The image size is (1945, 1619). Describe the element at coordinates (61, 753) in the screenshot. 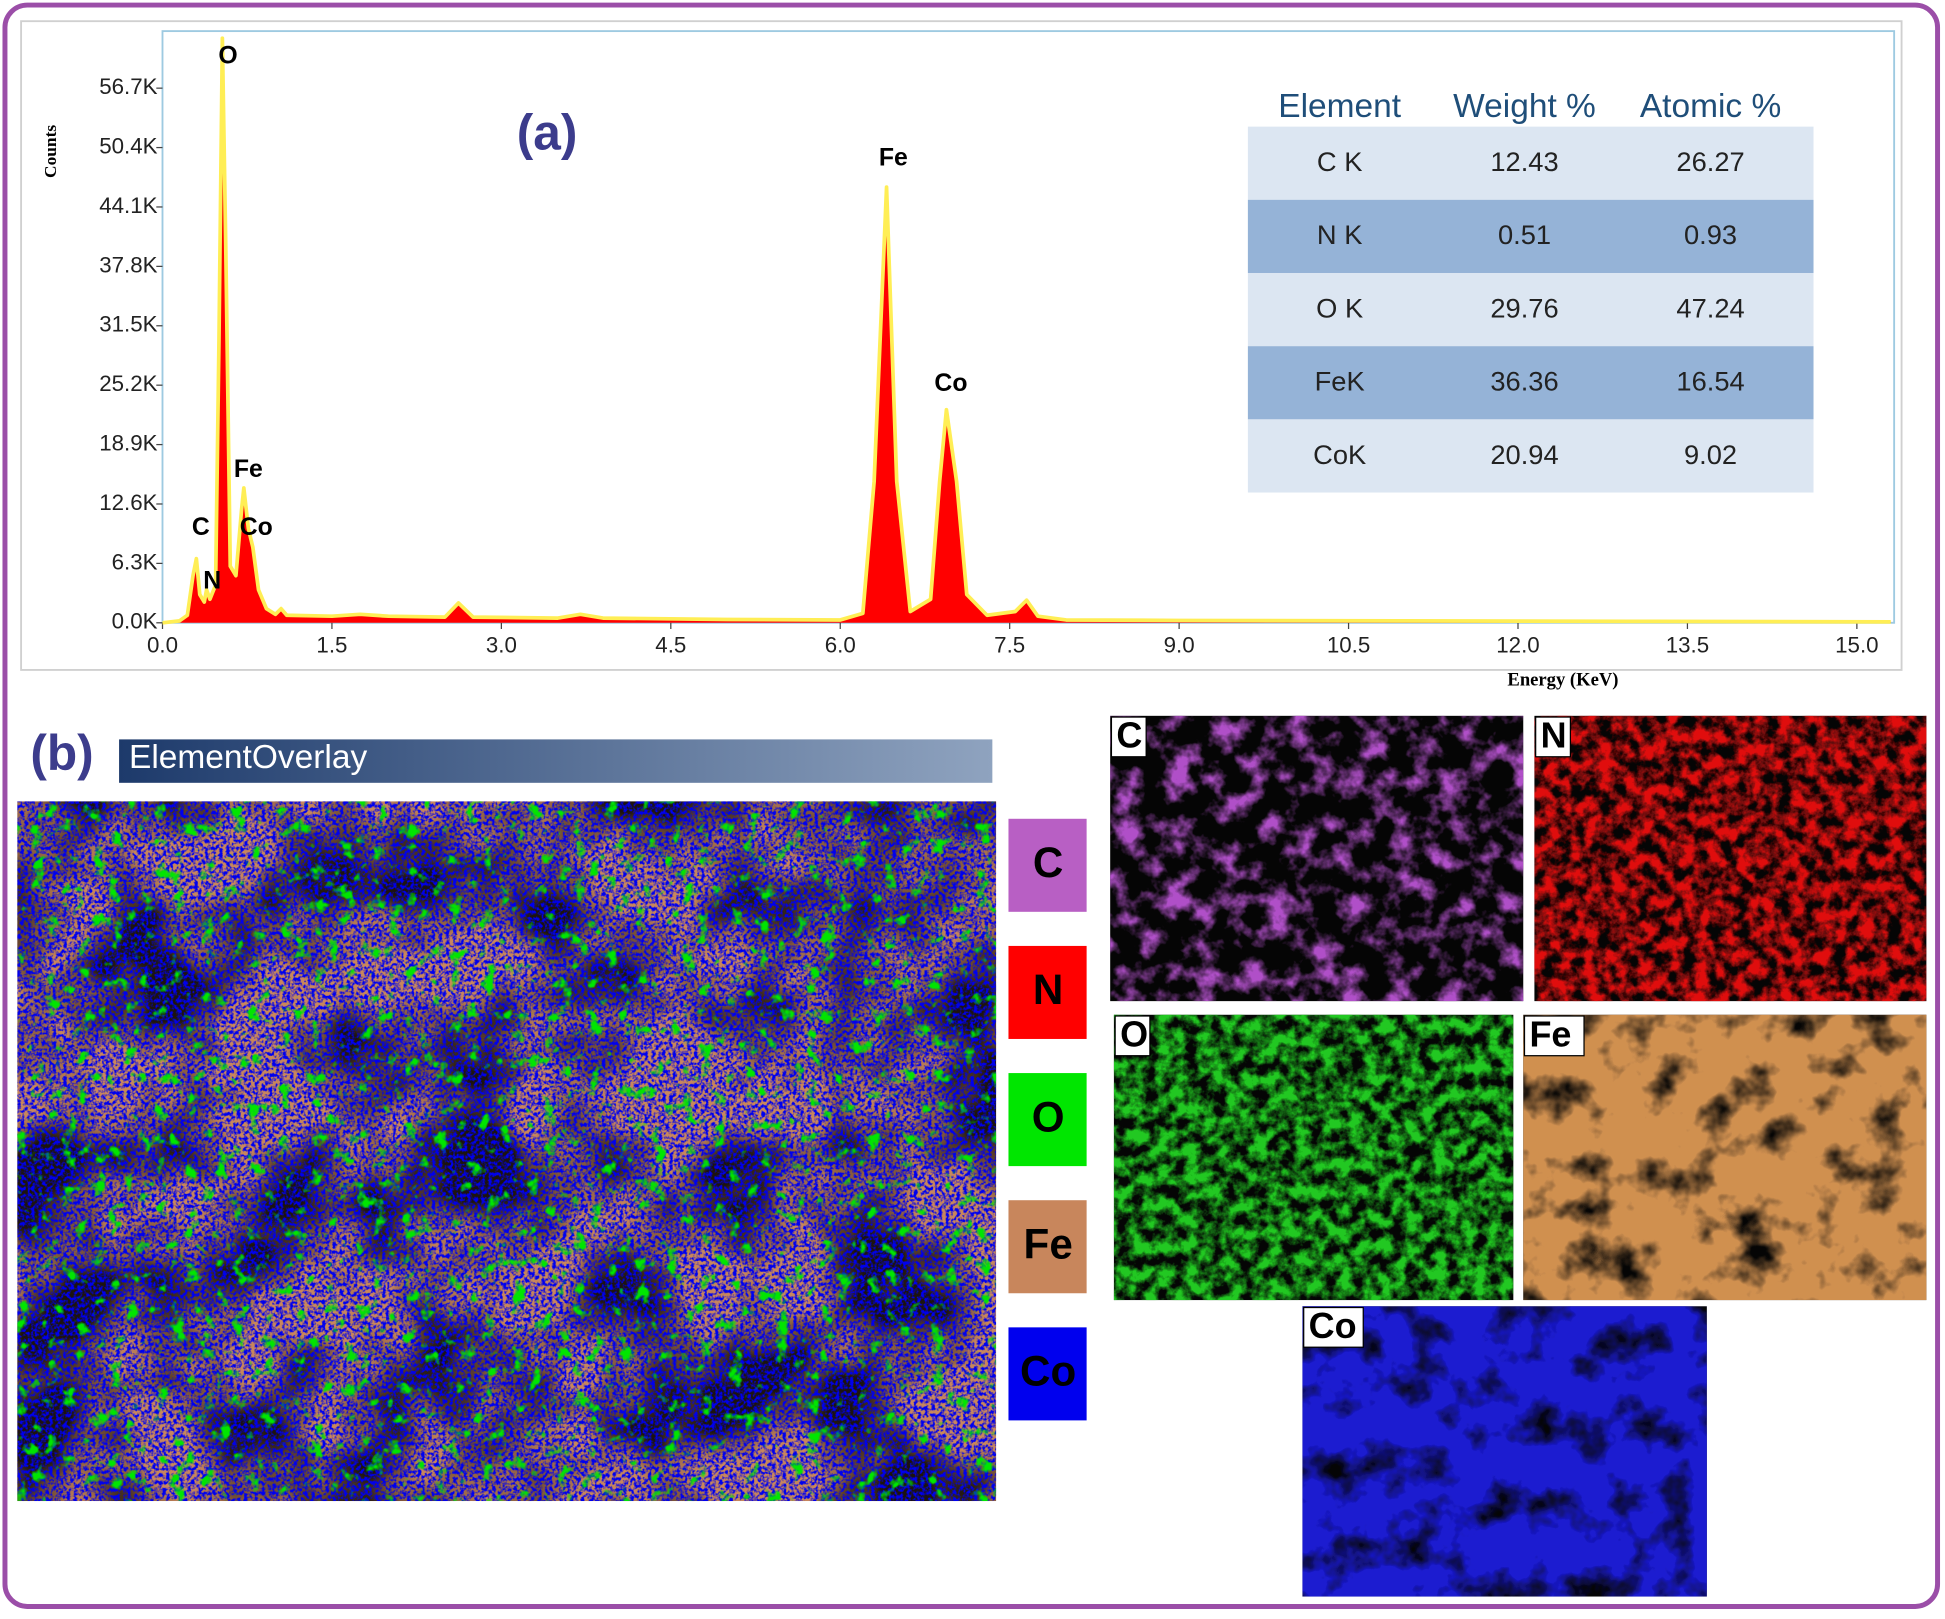

I see `panel-b-label: (b)` at that location.